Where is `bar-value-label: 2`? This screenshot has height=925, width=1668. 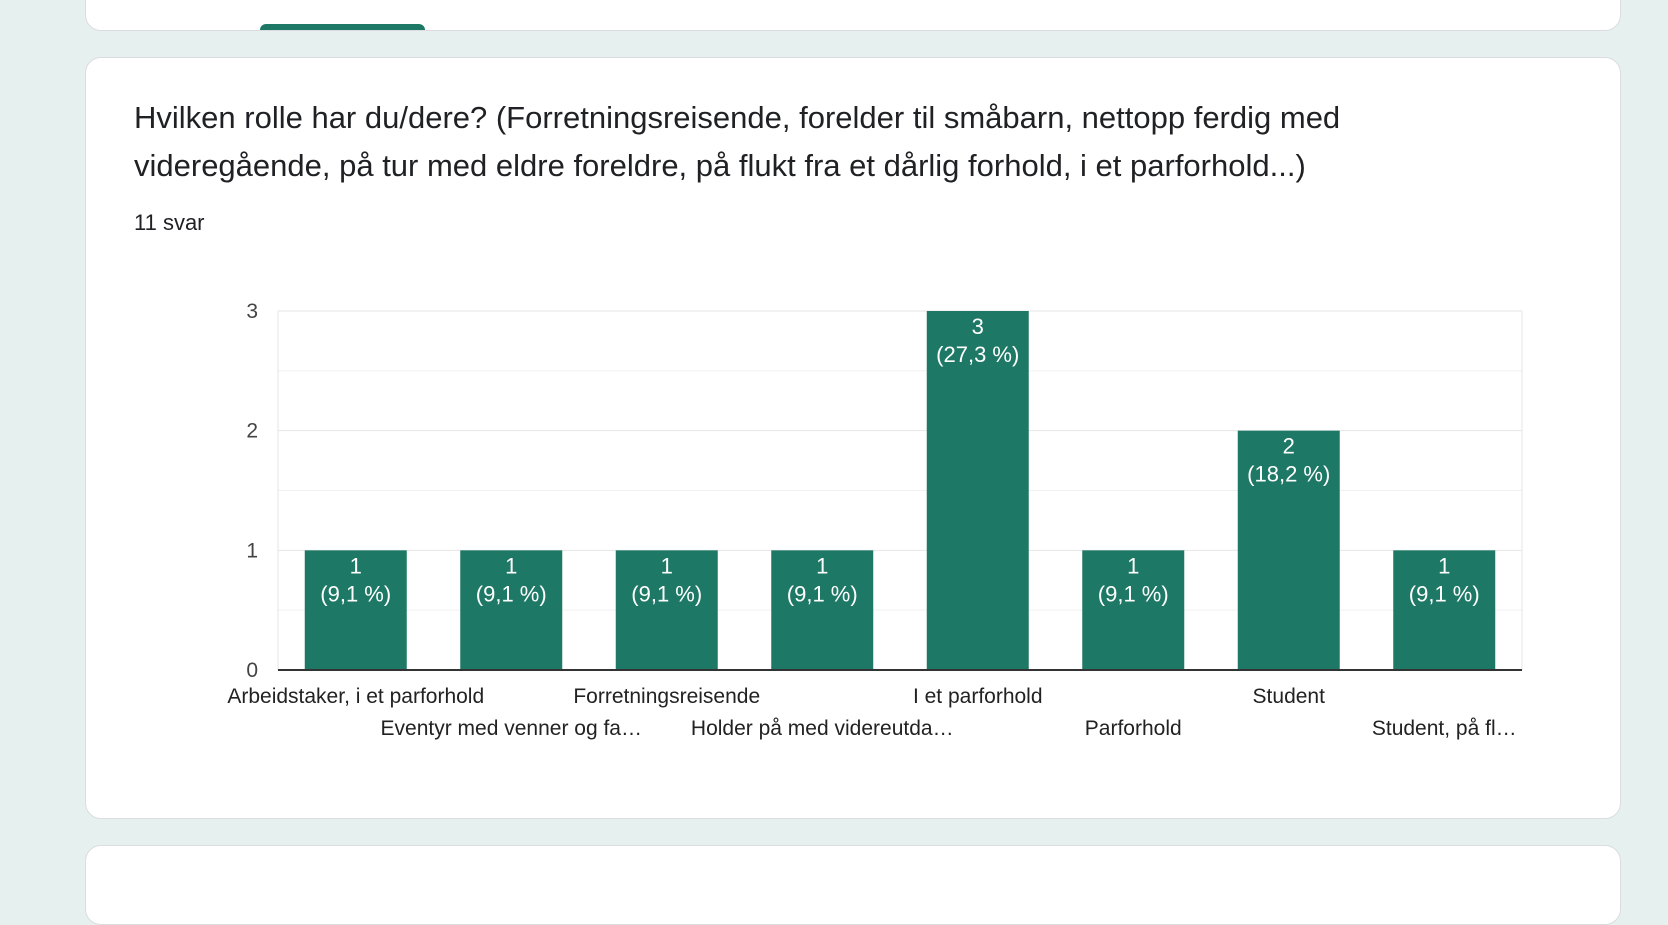
bar-value-label: 2 is located at coordinates (1289, 446).